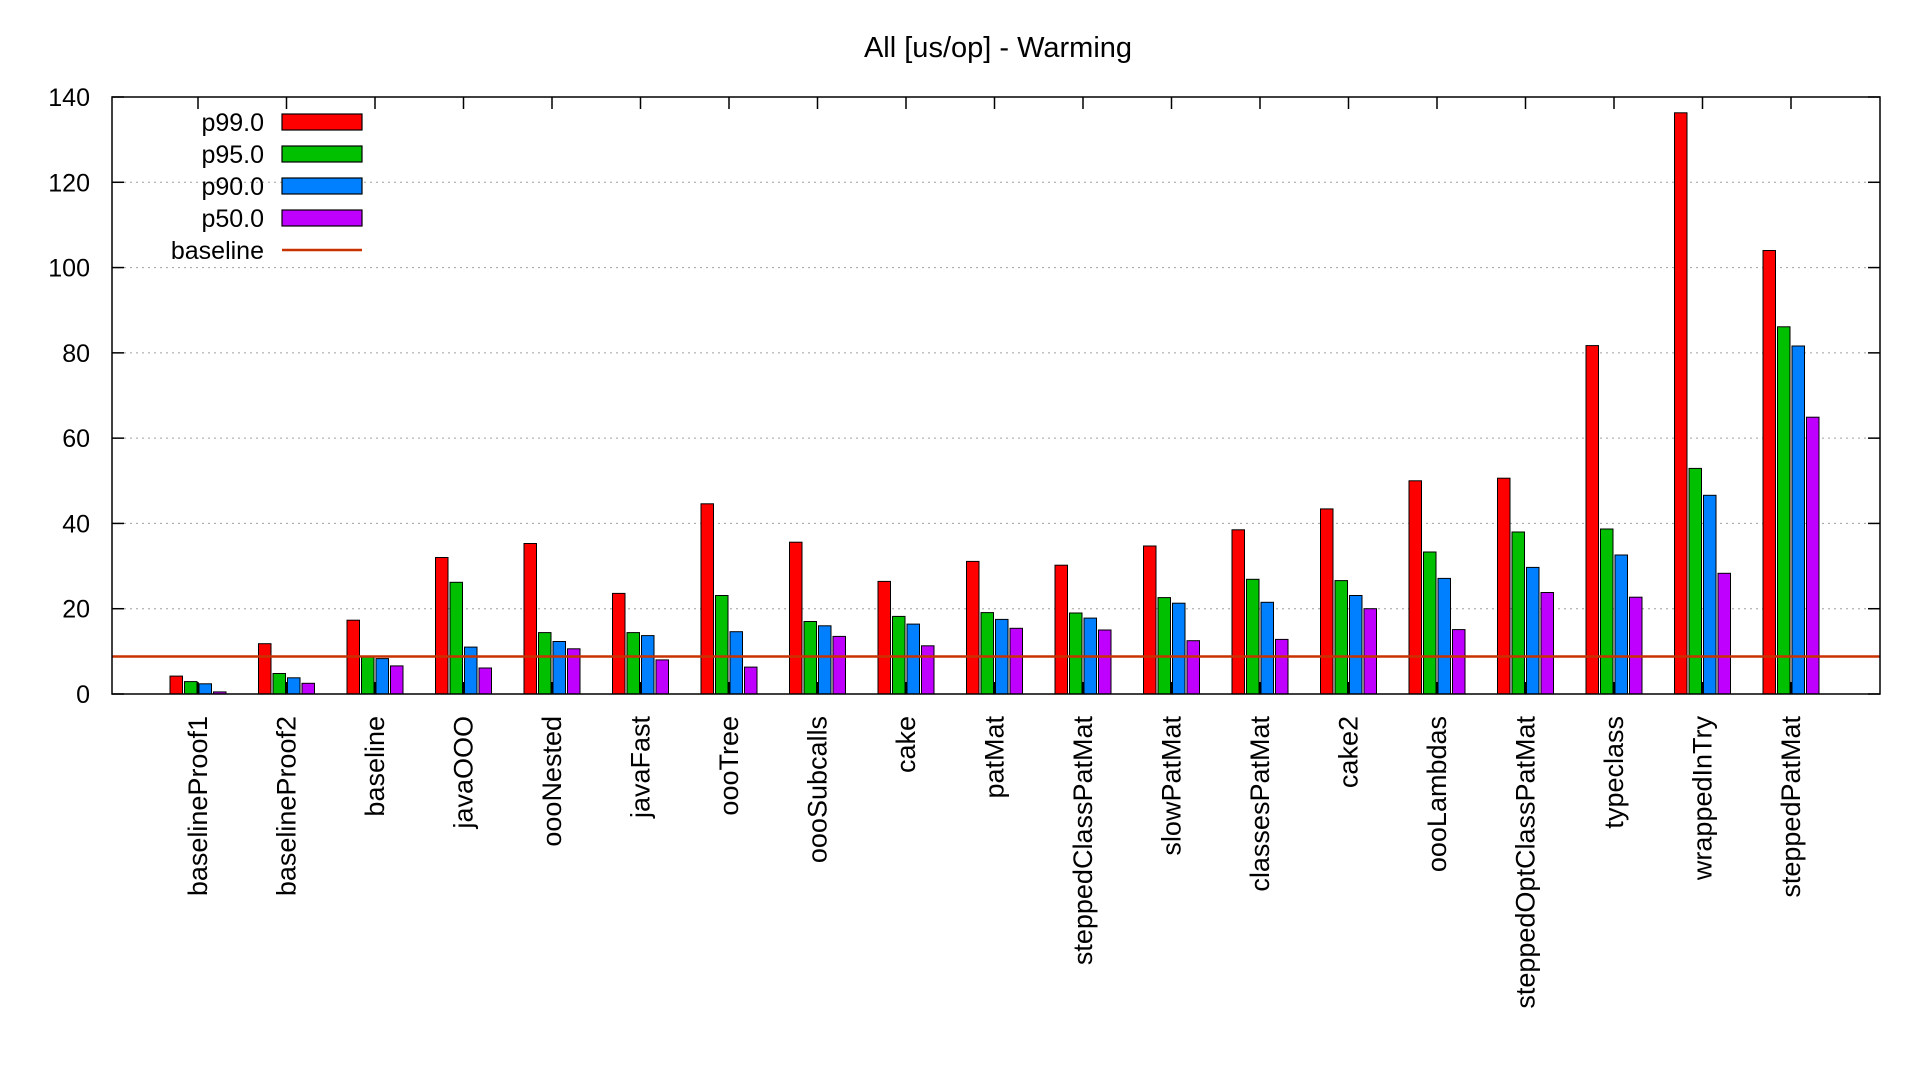 This screenshot has width=1920, height=1085. I want to click on bar-p95.0-javaFast, so click(633, 663).